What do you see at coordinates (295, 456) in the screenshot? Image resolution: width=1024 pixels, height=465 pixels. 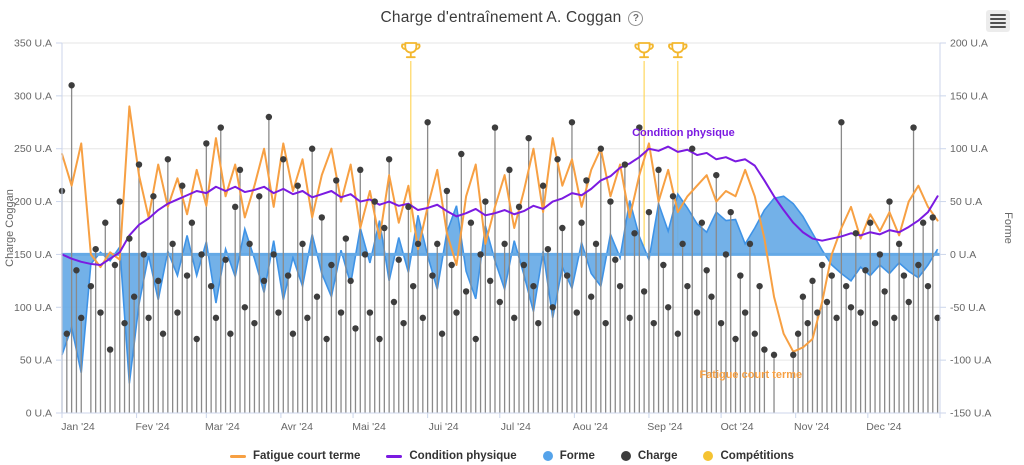 I see `legend-item-fatigue-court-terme: Fatigue court terme` at bounding box center [295, 456].